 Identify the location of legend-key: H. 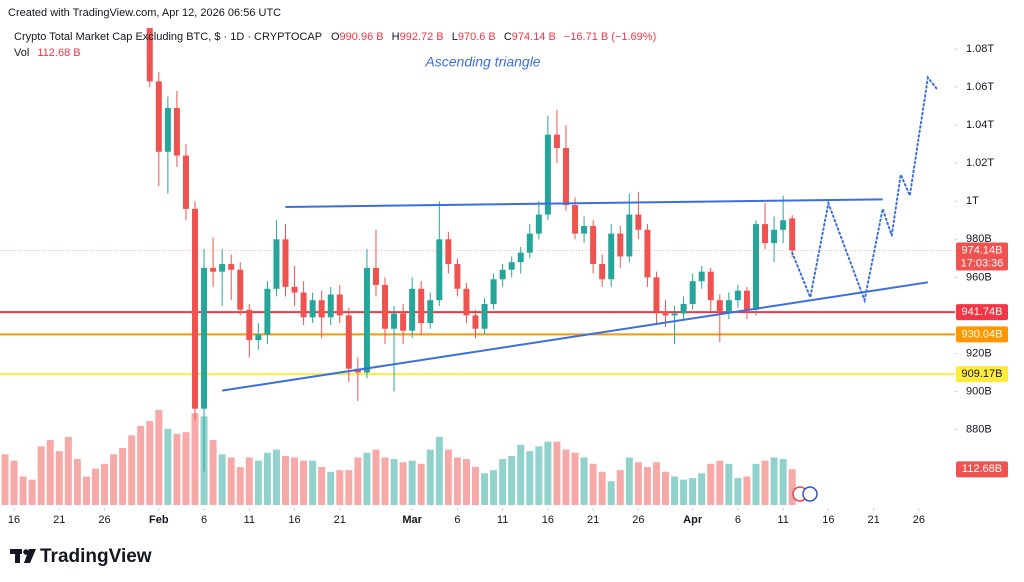
(396, 37).